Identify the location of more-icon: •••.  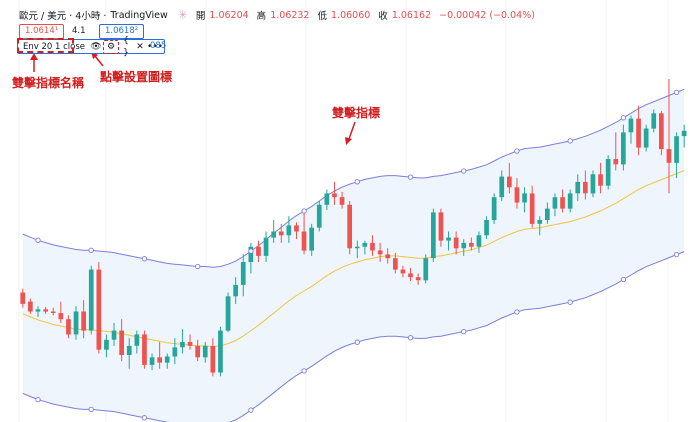
(155, 46).